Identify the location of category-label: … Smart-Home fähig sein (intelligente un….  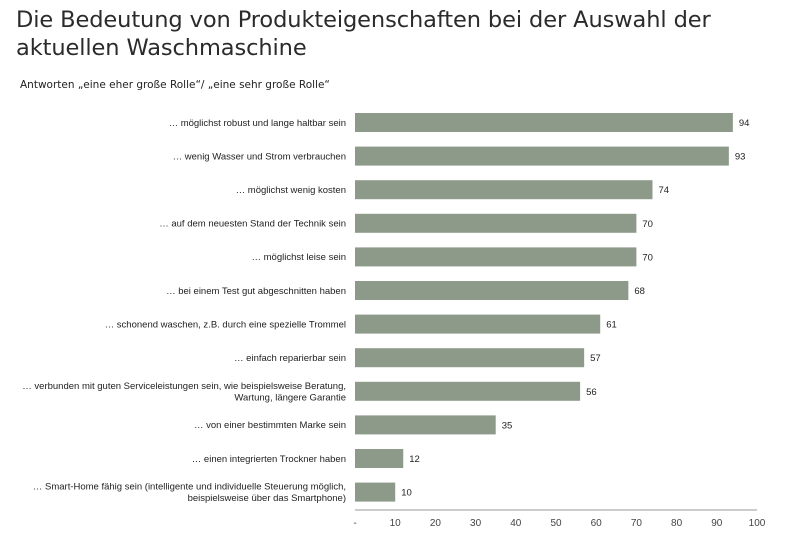
(189, 493).